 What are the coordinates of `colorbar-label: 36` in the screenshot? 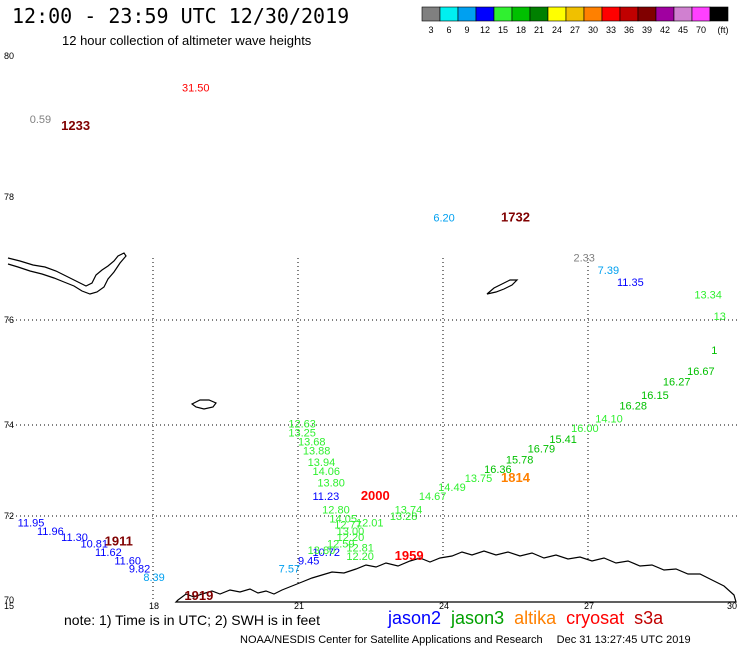 It's located at (629, 30).